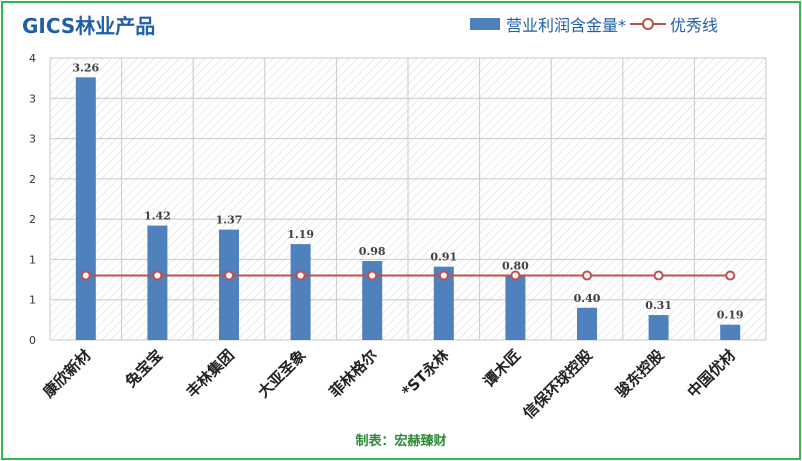  I want to click on bar-data-label: 0.80, so click(515, 266).